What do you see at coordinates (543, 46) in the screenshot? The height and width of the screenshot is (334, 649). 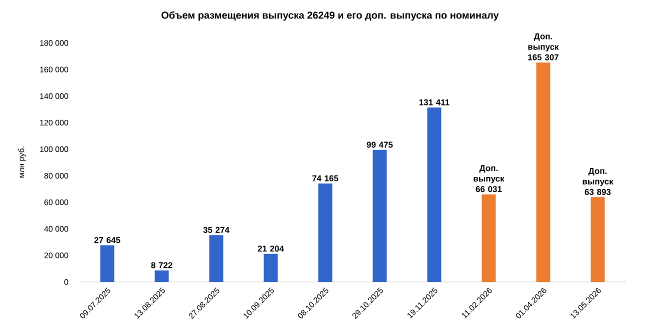 I see `data-label: Доп. выпуск 165 307` at bounding box center [543, 46].